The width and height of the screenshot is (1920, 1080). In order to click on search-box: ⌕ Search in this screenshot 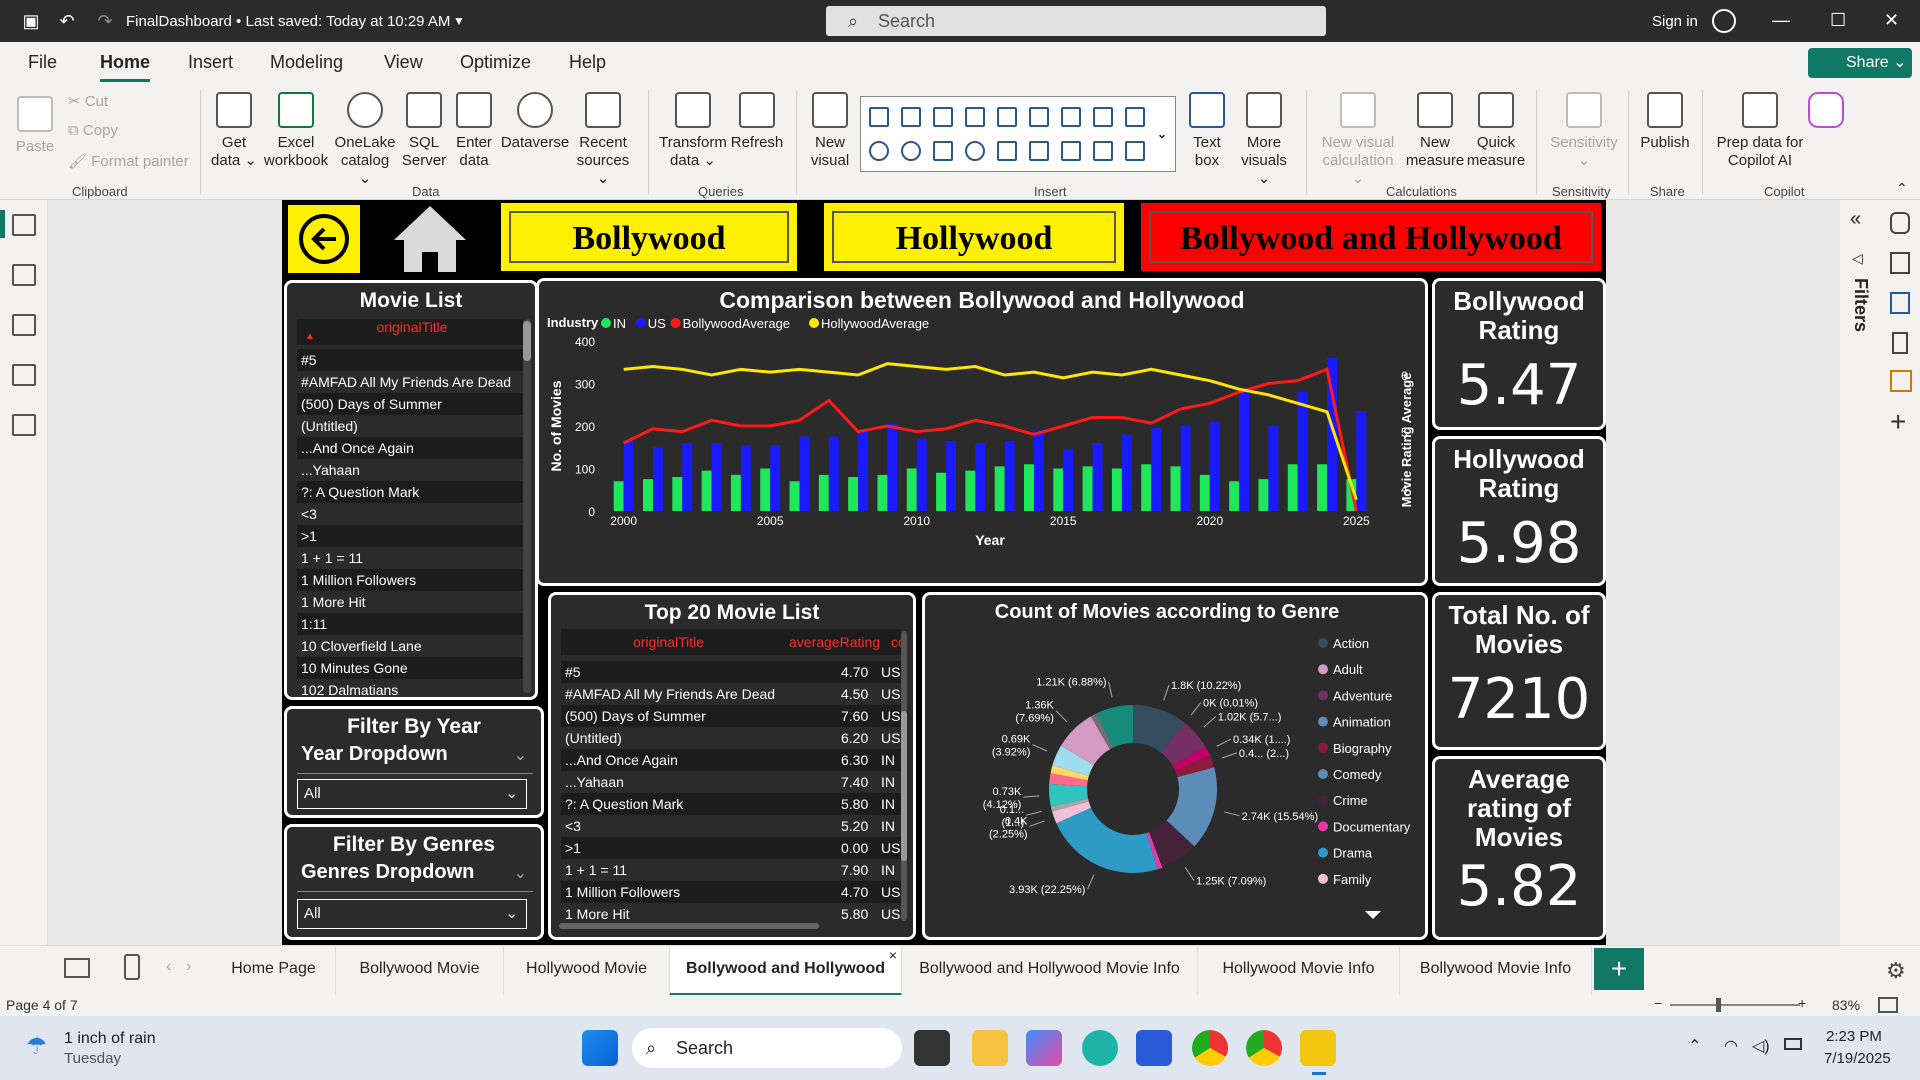, I will do `click(1076, 21)`.